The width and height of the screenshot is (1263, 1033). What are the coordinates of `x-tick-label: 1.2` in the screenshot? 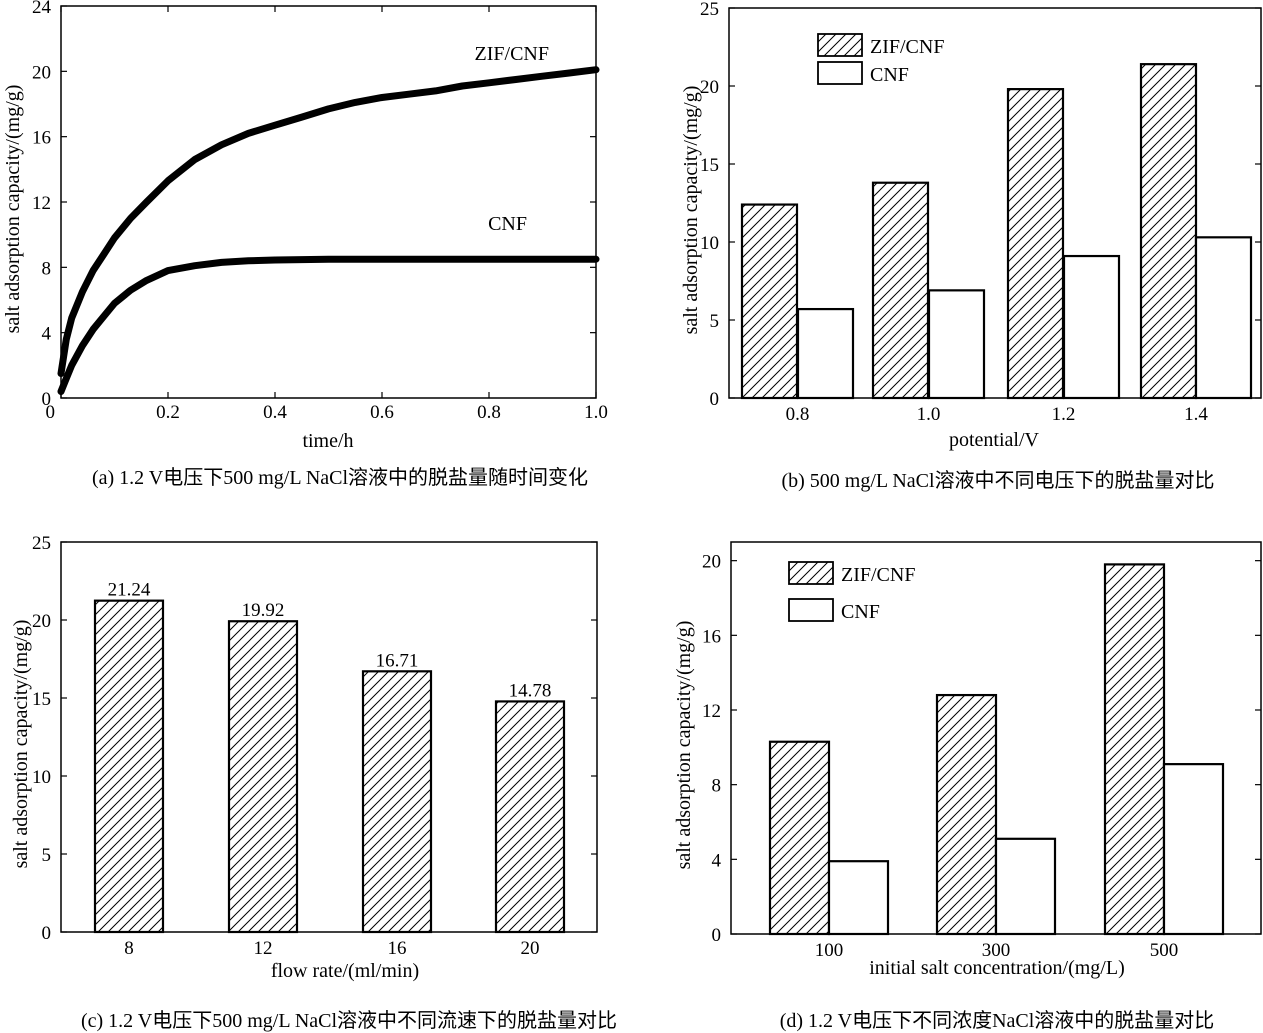 It's located at (1064, 414).